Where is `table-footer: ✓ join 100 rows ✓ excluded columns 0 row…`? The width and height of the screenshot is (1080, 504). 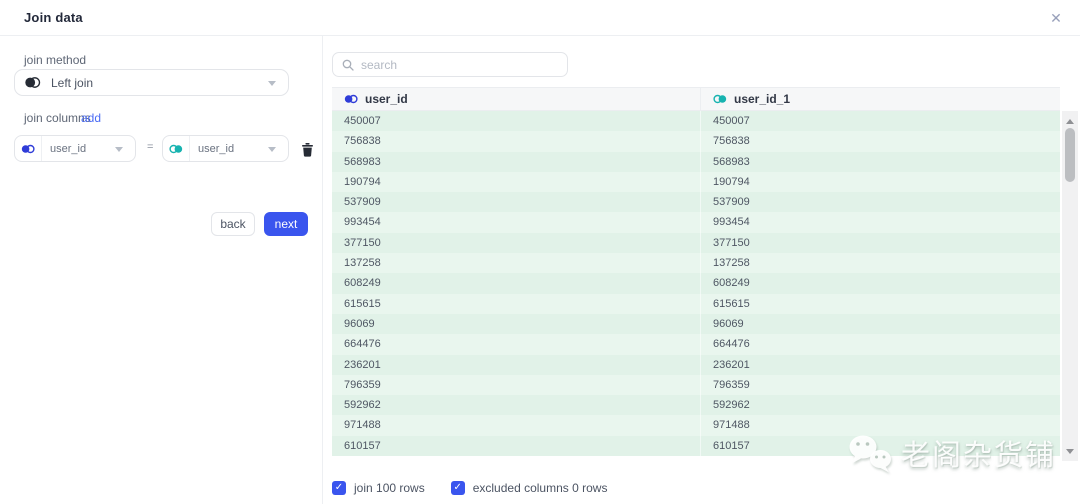 table-footer: ✓ join 100 rows ✓ excluded columns 0 row… is located at coordinates (469, 488).